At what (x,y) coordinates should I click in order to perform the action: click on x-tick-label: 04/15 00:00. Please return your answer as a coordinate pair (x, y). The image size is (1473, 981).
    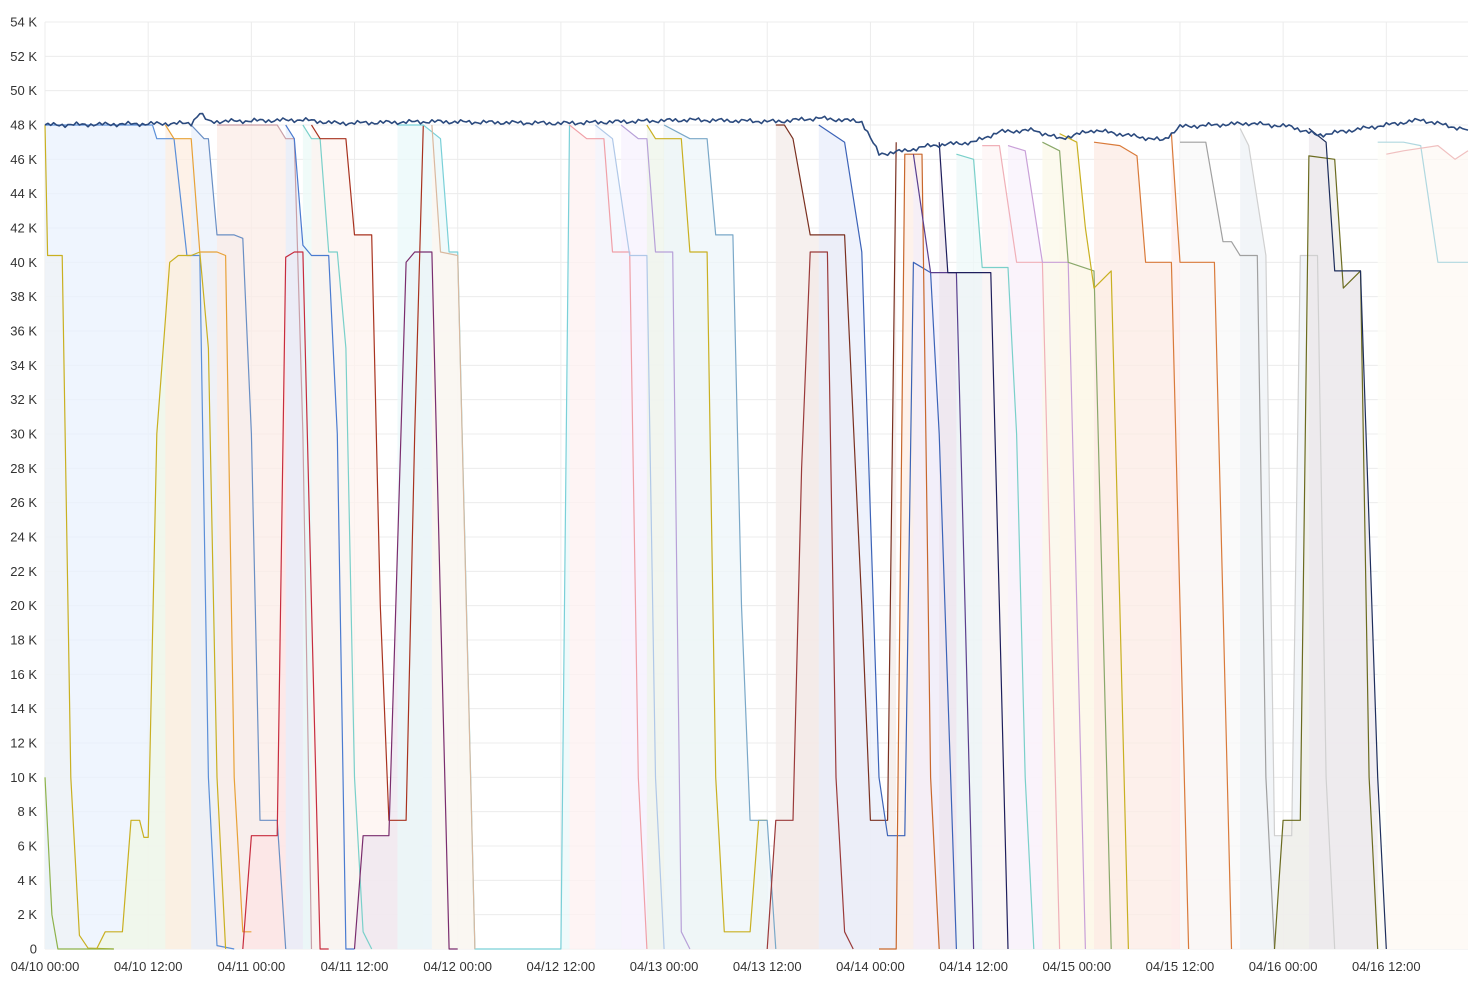
    Looking at the image, I should click on (1076, 966).